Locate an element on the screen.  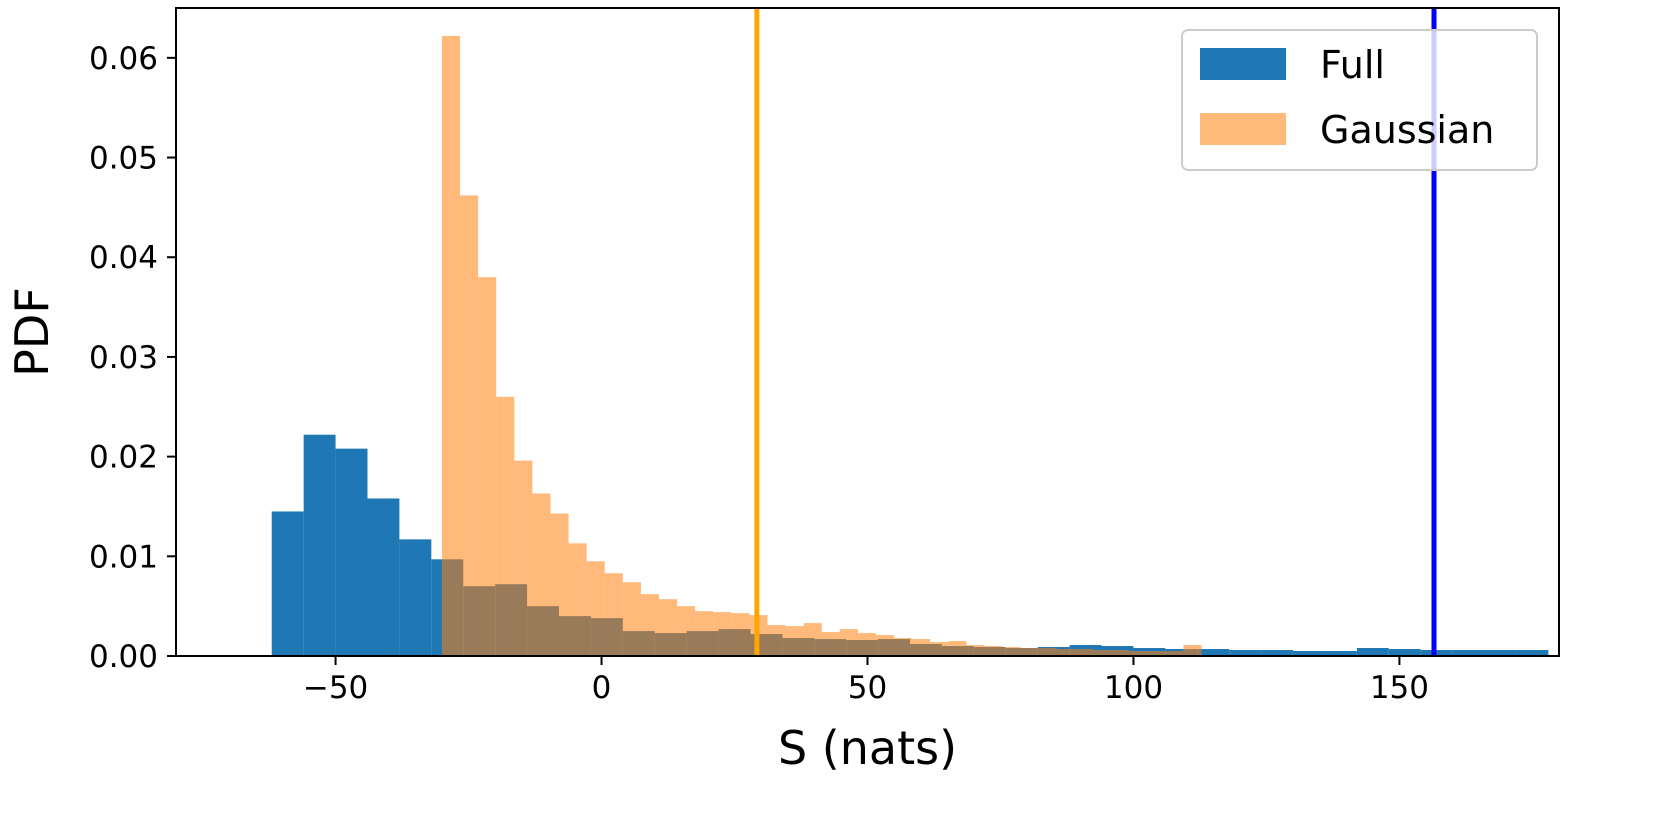
y-axis-ticks: 0.00 0.01 0.02 0.03 0.04 0.05 0.06 is located at coordinates (132, 358).